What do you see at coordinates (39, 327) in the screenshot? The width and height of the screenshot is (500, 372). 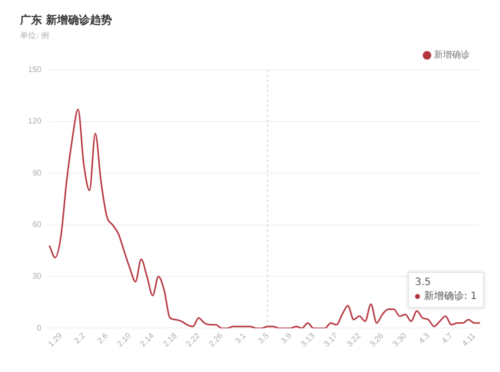 I see `y-tick-label: 0` at bounding box center [39, 327].